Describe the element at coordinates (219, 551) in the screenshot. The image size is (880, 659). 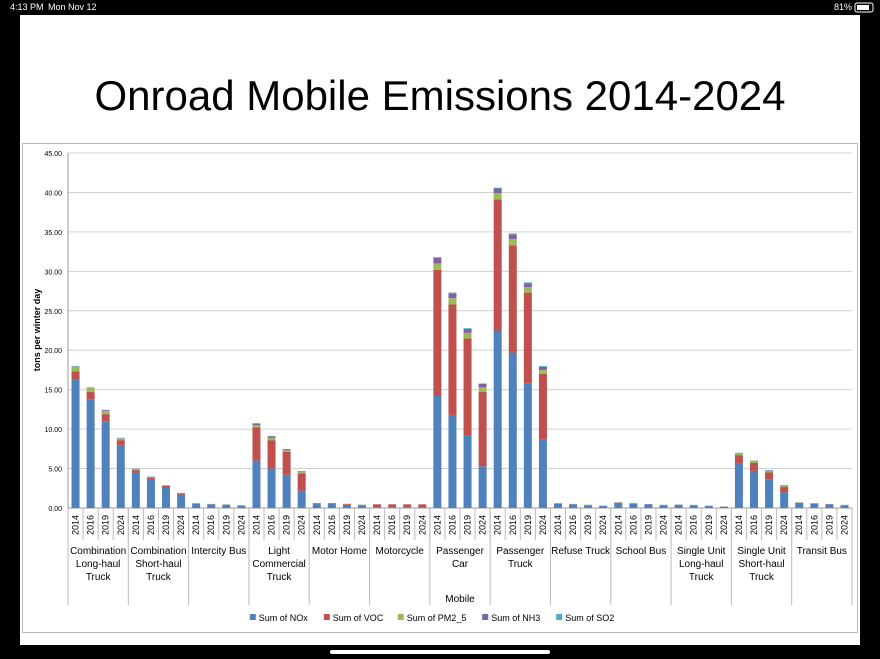
I see `group-label: Intercity Bus` at that location.